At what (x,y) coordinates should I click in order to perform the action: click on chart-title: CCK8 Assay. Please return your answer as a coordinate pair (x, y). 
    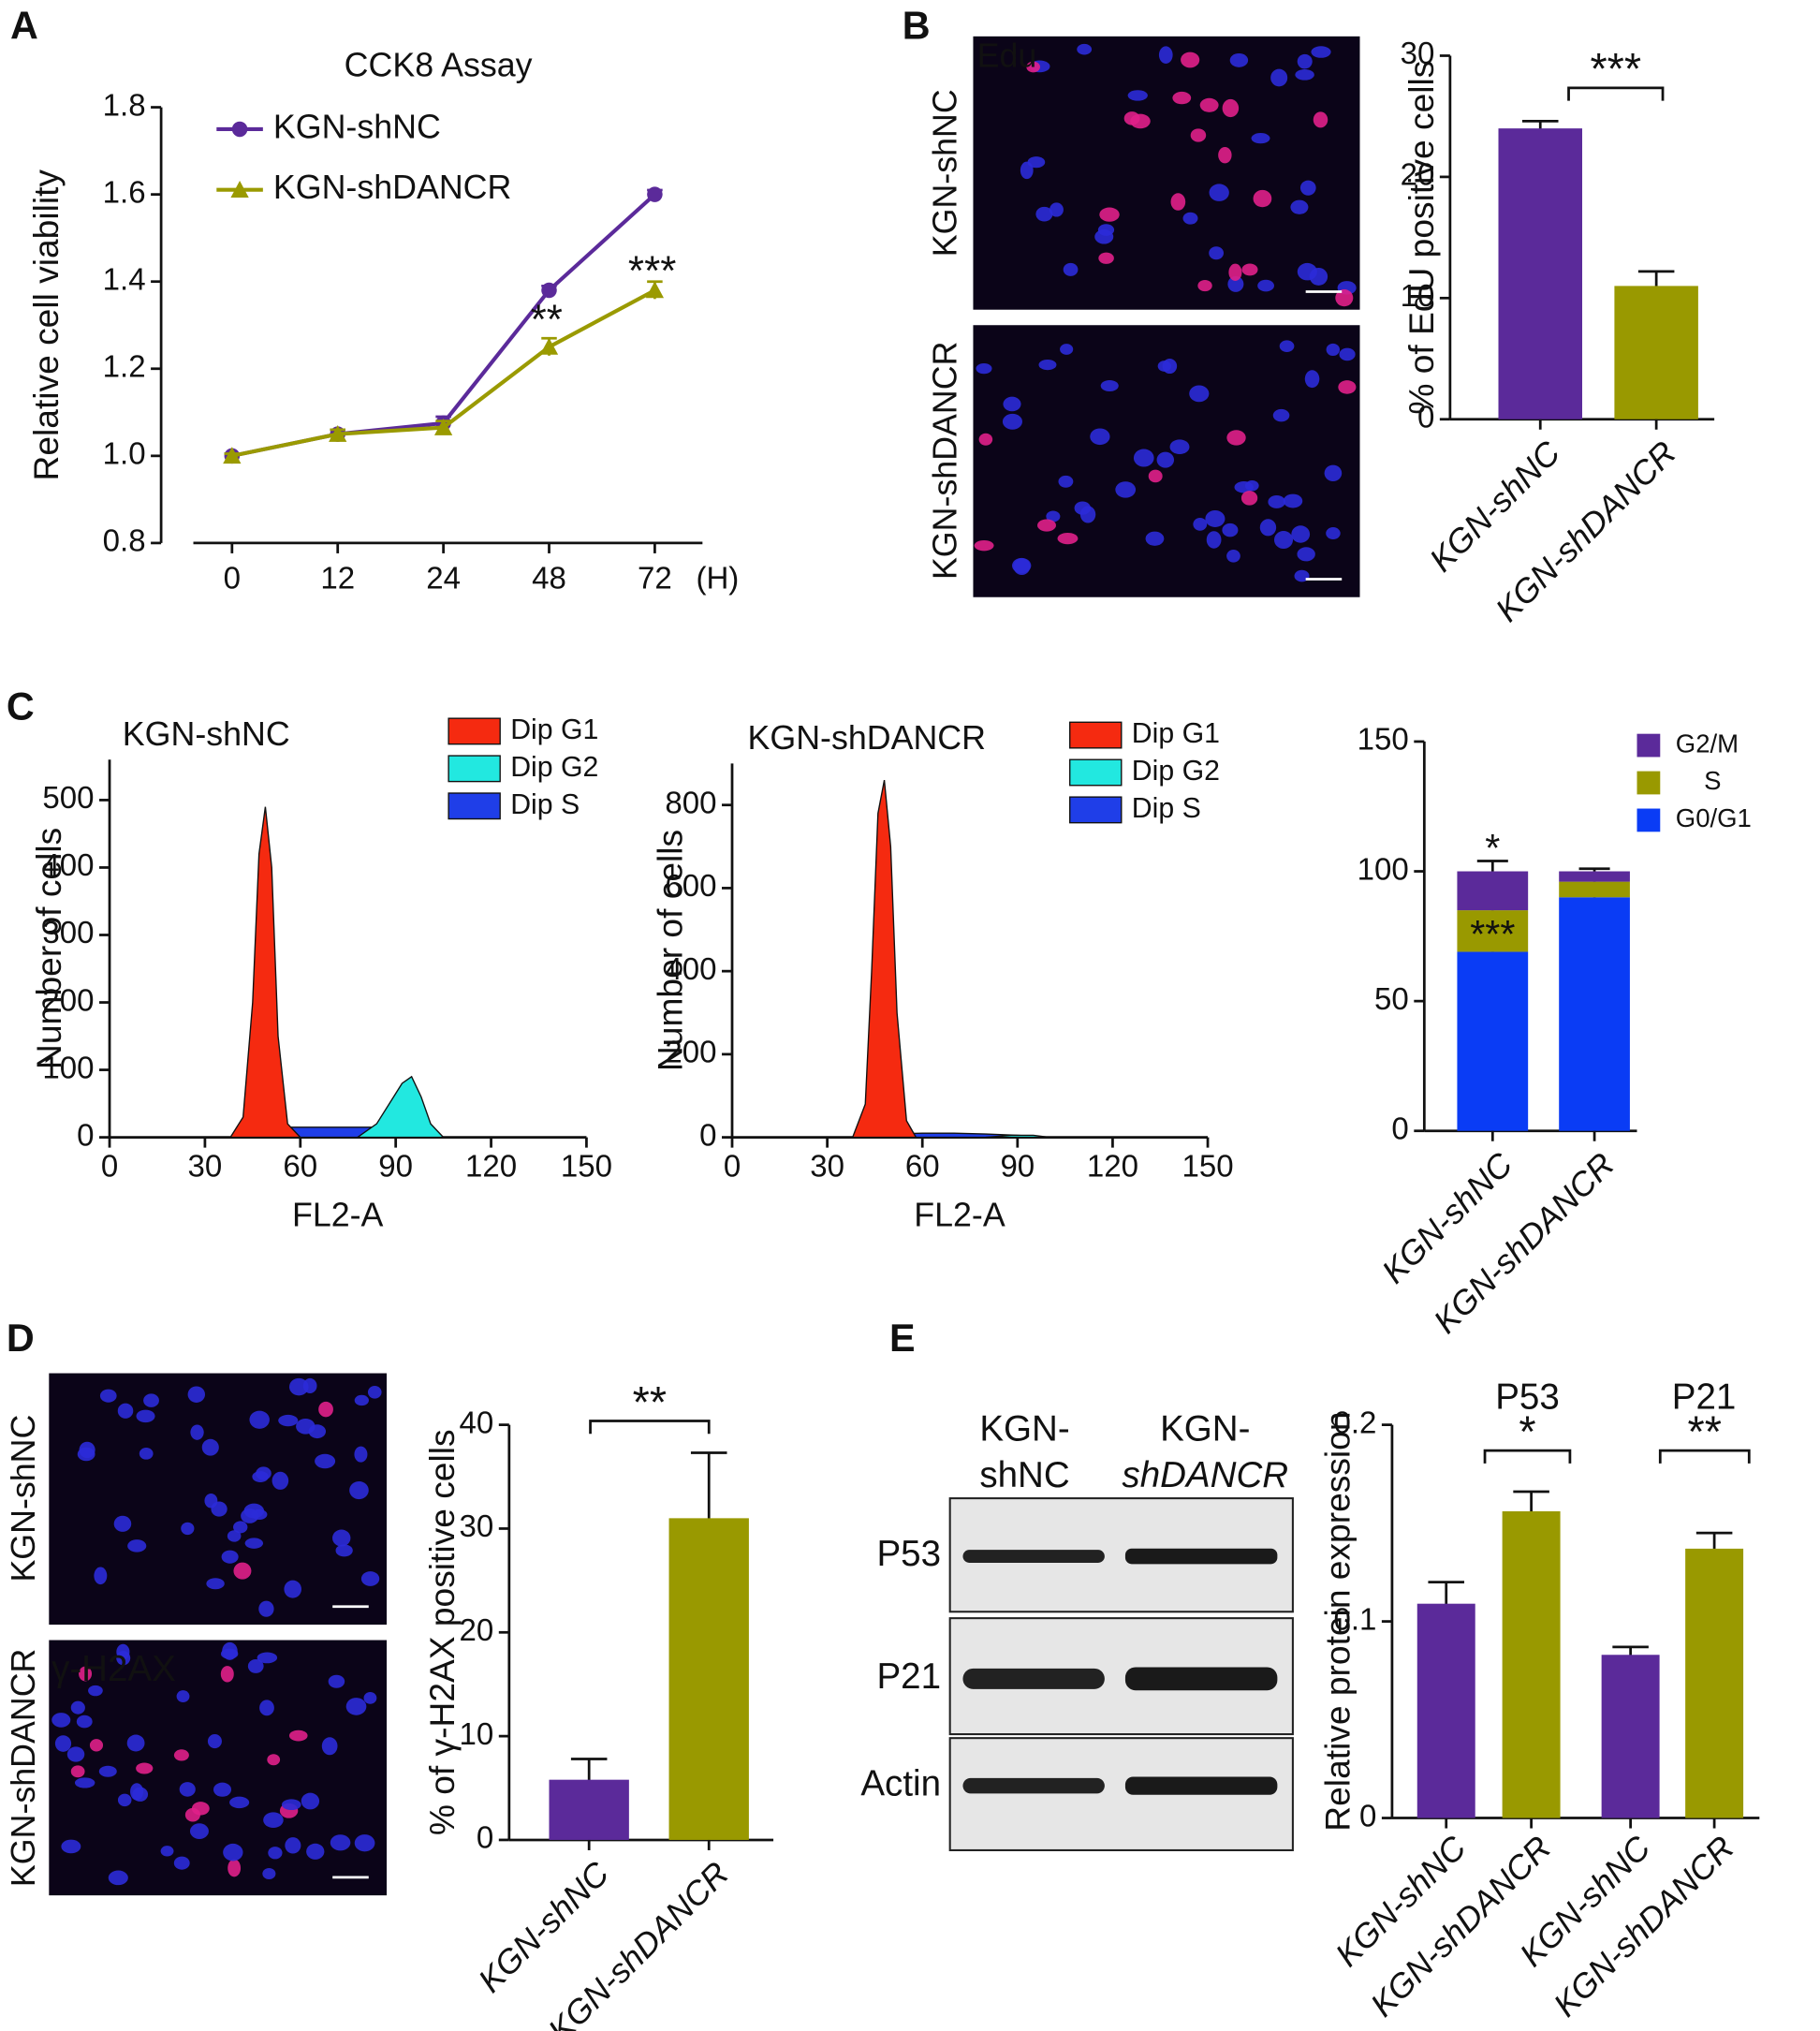
    Looking at the image, I should click on (439, 64).